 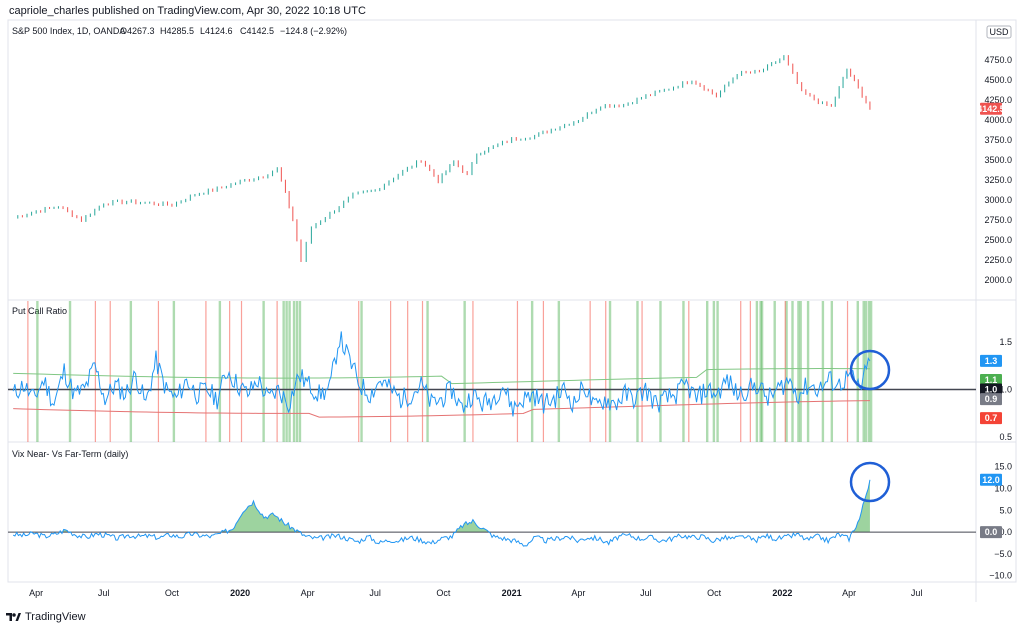 What do you see at coordinates (998, 200) in the screenshot?
I see `price-y-tick: 3000.0` at bounding box center [998, 200].